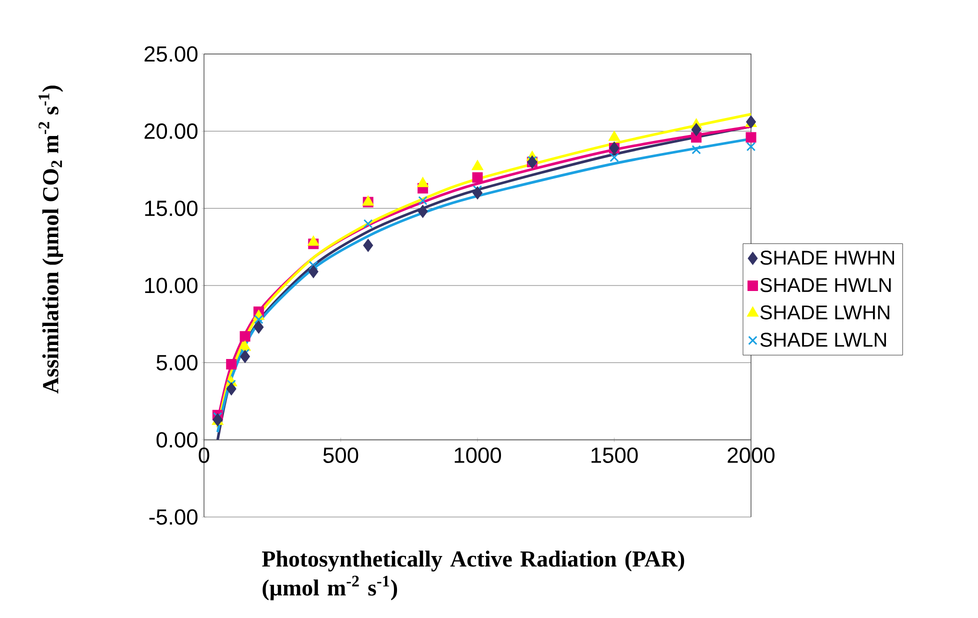  What do you see at coordinates (177, 362) in the screenshot?
I see `y-tick-label: 5.00` at bounding box center [177, 362].